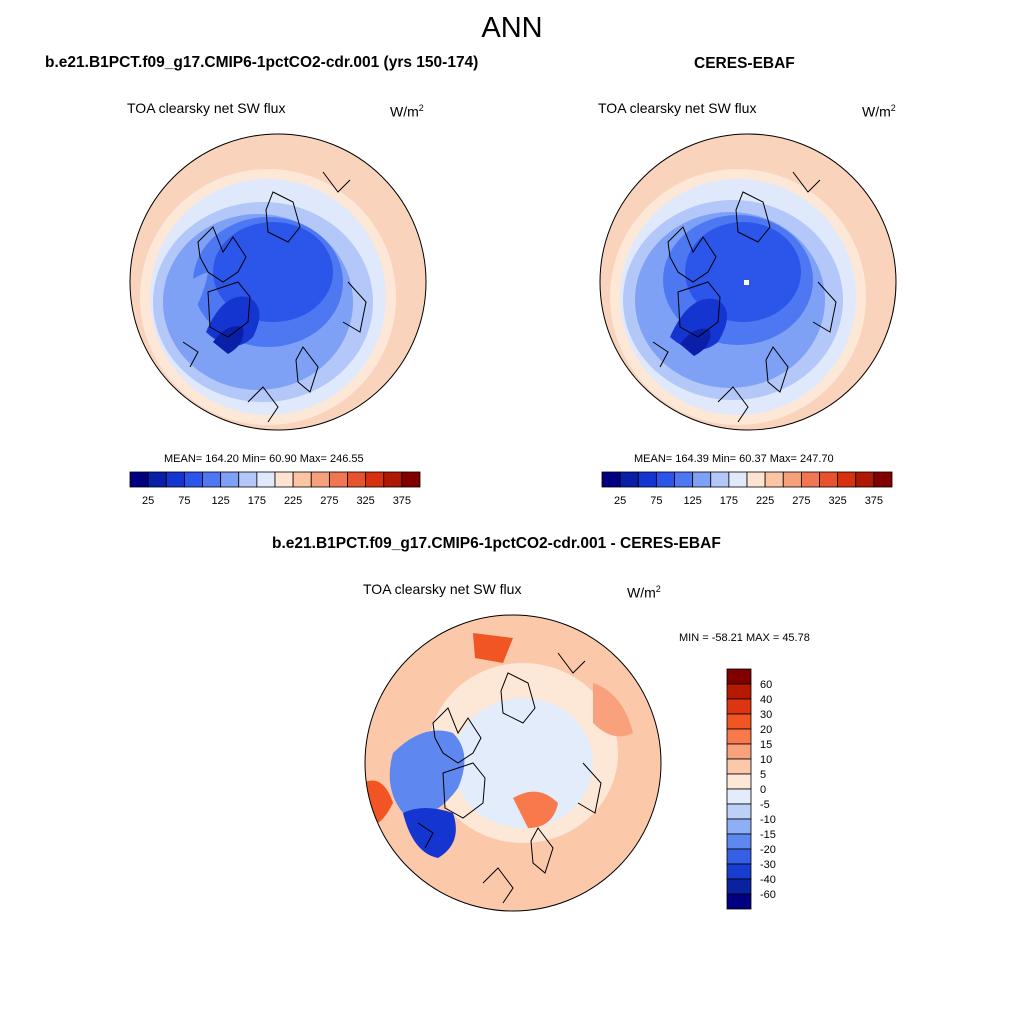 This screenshot has height=1024, width=1024. I want to click on panel-2-title: CERES-EBAF, so click(744, 63).